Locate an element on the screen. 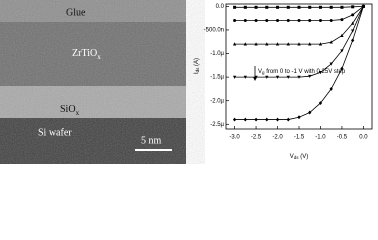  glue-label: Glue is located at coordinates (76, 12).